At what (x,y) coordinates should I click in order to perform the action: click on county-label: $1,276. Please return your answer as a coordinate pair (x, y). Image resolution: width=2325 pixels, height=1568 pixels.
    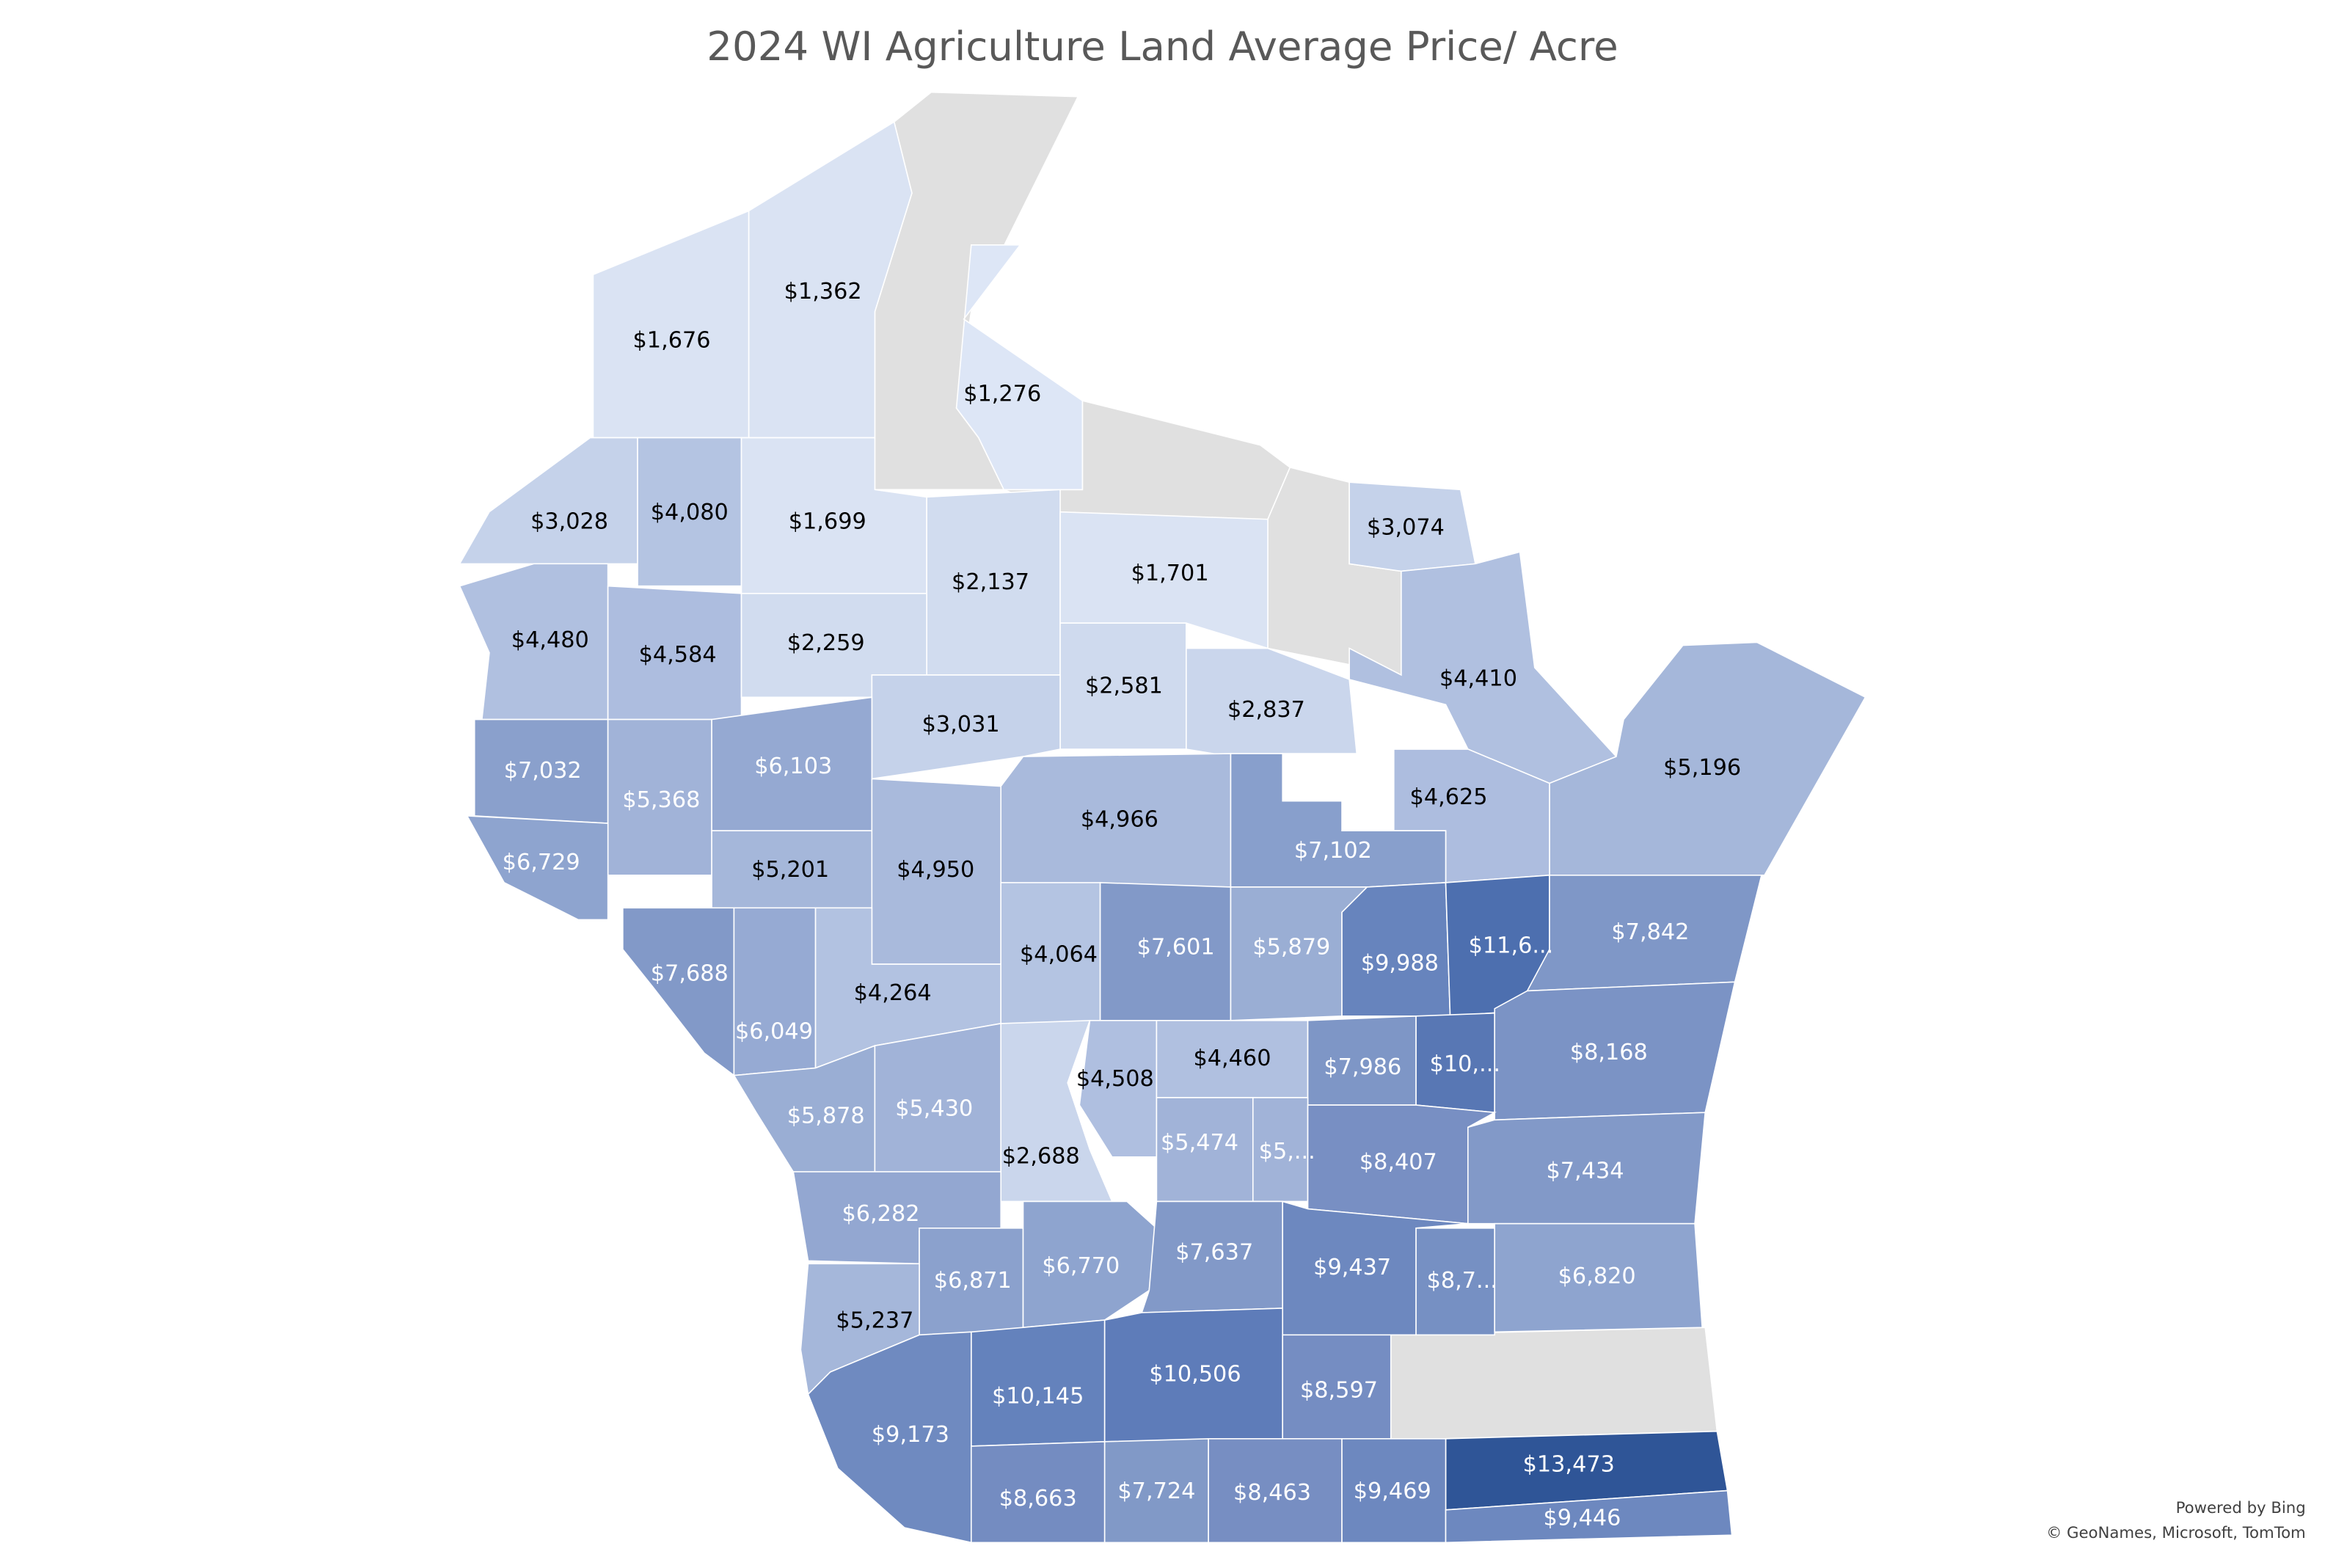
    Looking at the image, I should click on (1002, 394).